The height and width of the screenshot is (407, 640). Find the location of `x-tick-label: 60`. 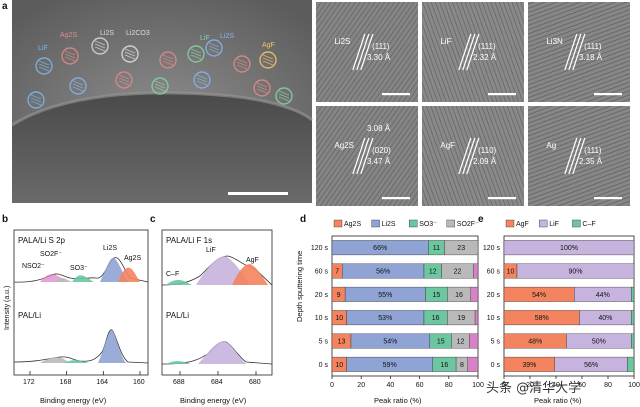

x-tick-label: 60 is located at coordinates (582, 385).